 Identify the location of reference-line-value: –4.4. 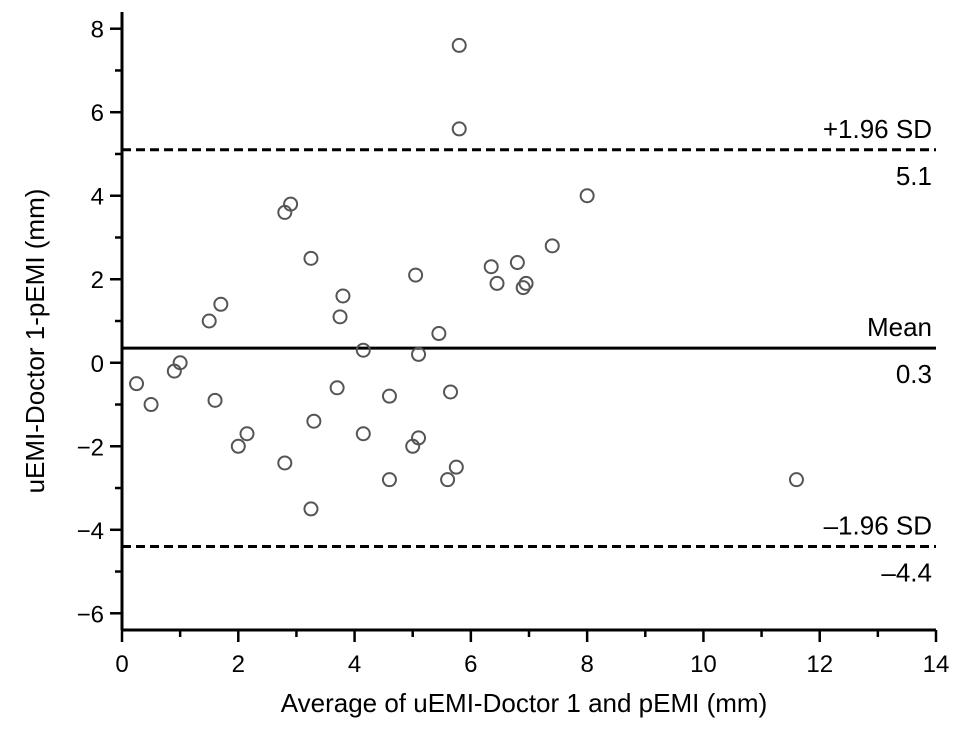
(906, 572).